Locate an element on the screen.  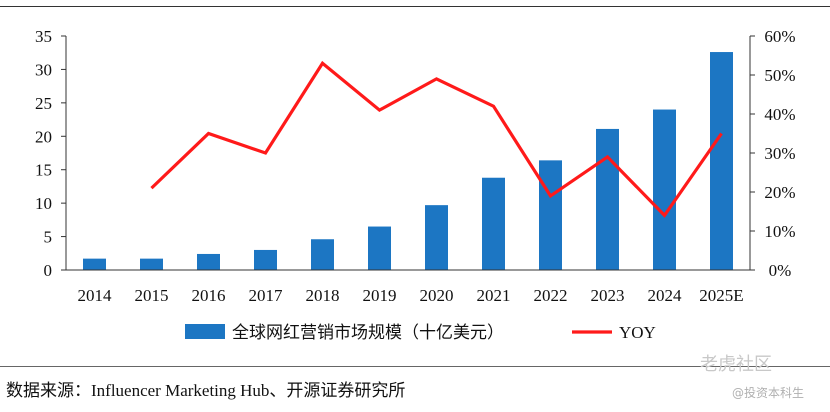
x-tick-label: 2020 is located at coordinates (437, 295).